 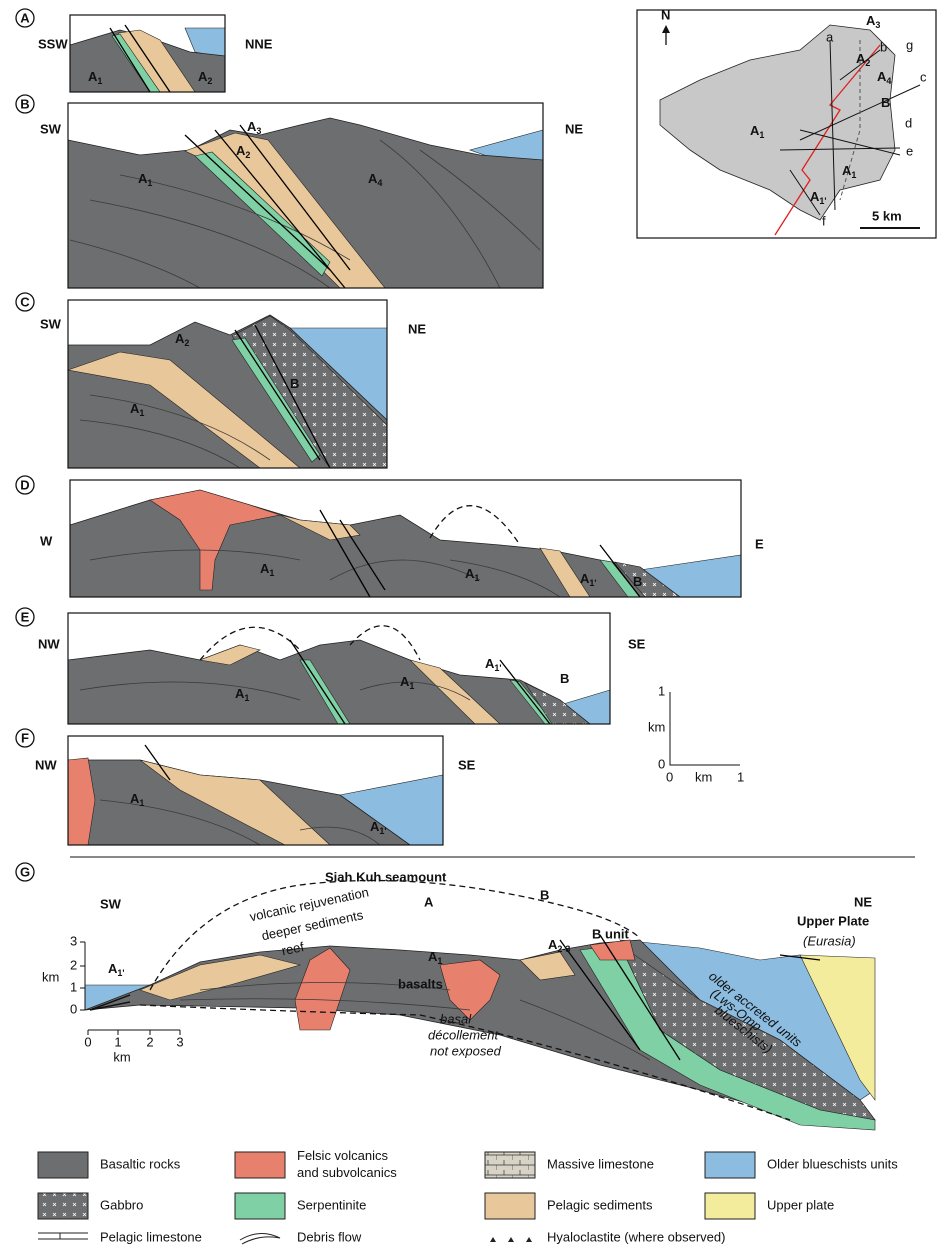 I want to click on section-label: d, so click(x=908, y=122).